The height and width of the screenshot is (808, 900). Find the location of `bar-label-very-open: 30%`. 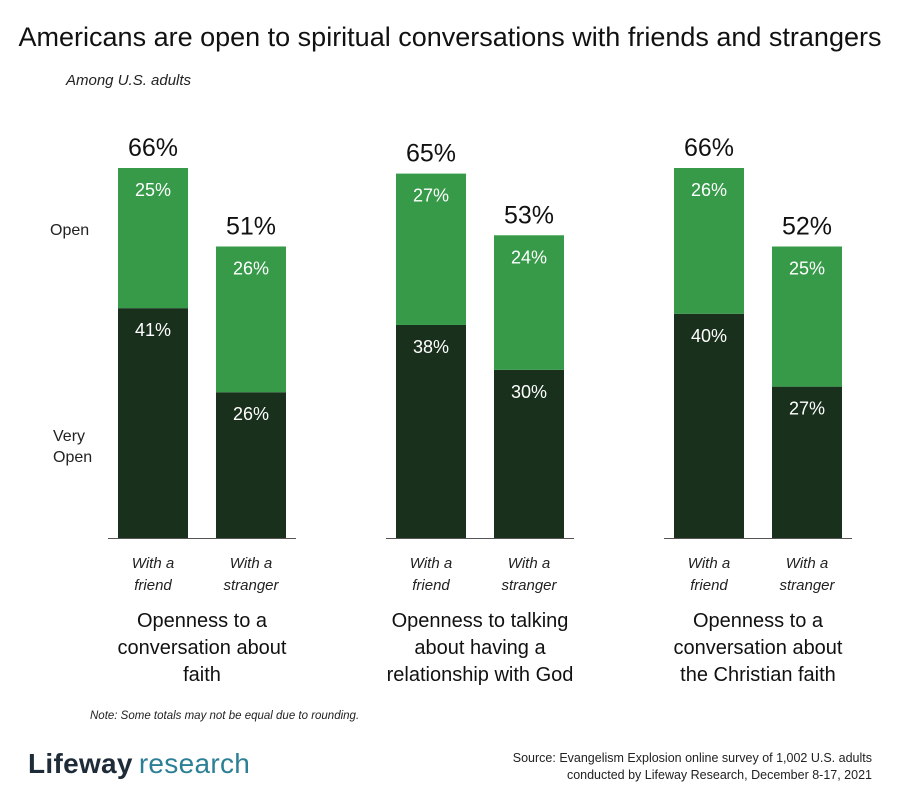

bar-label-very-open: 30% is located at coordinates (529, 392).